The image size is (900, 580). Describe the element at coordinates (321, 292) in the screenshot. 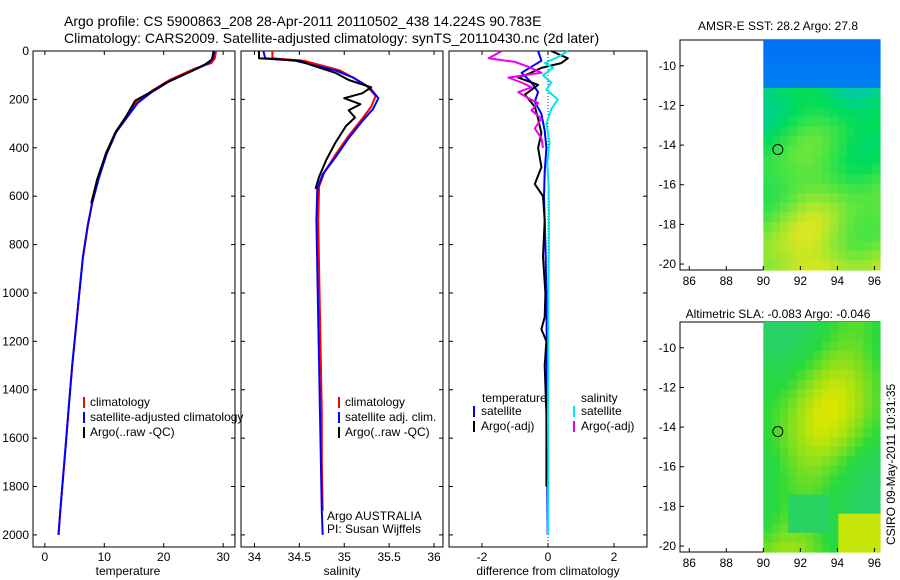

I see `series-line-satellite-adj-clim-` at that location.